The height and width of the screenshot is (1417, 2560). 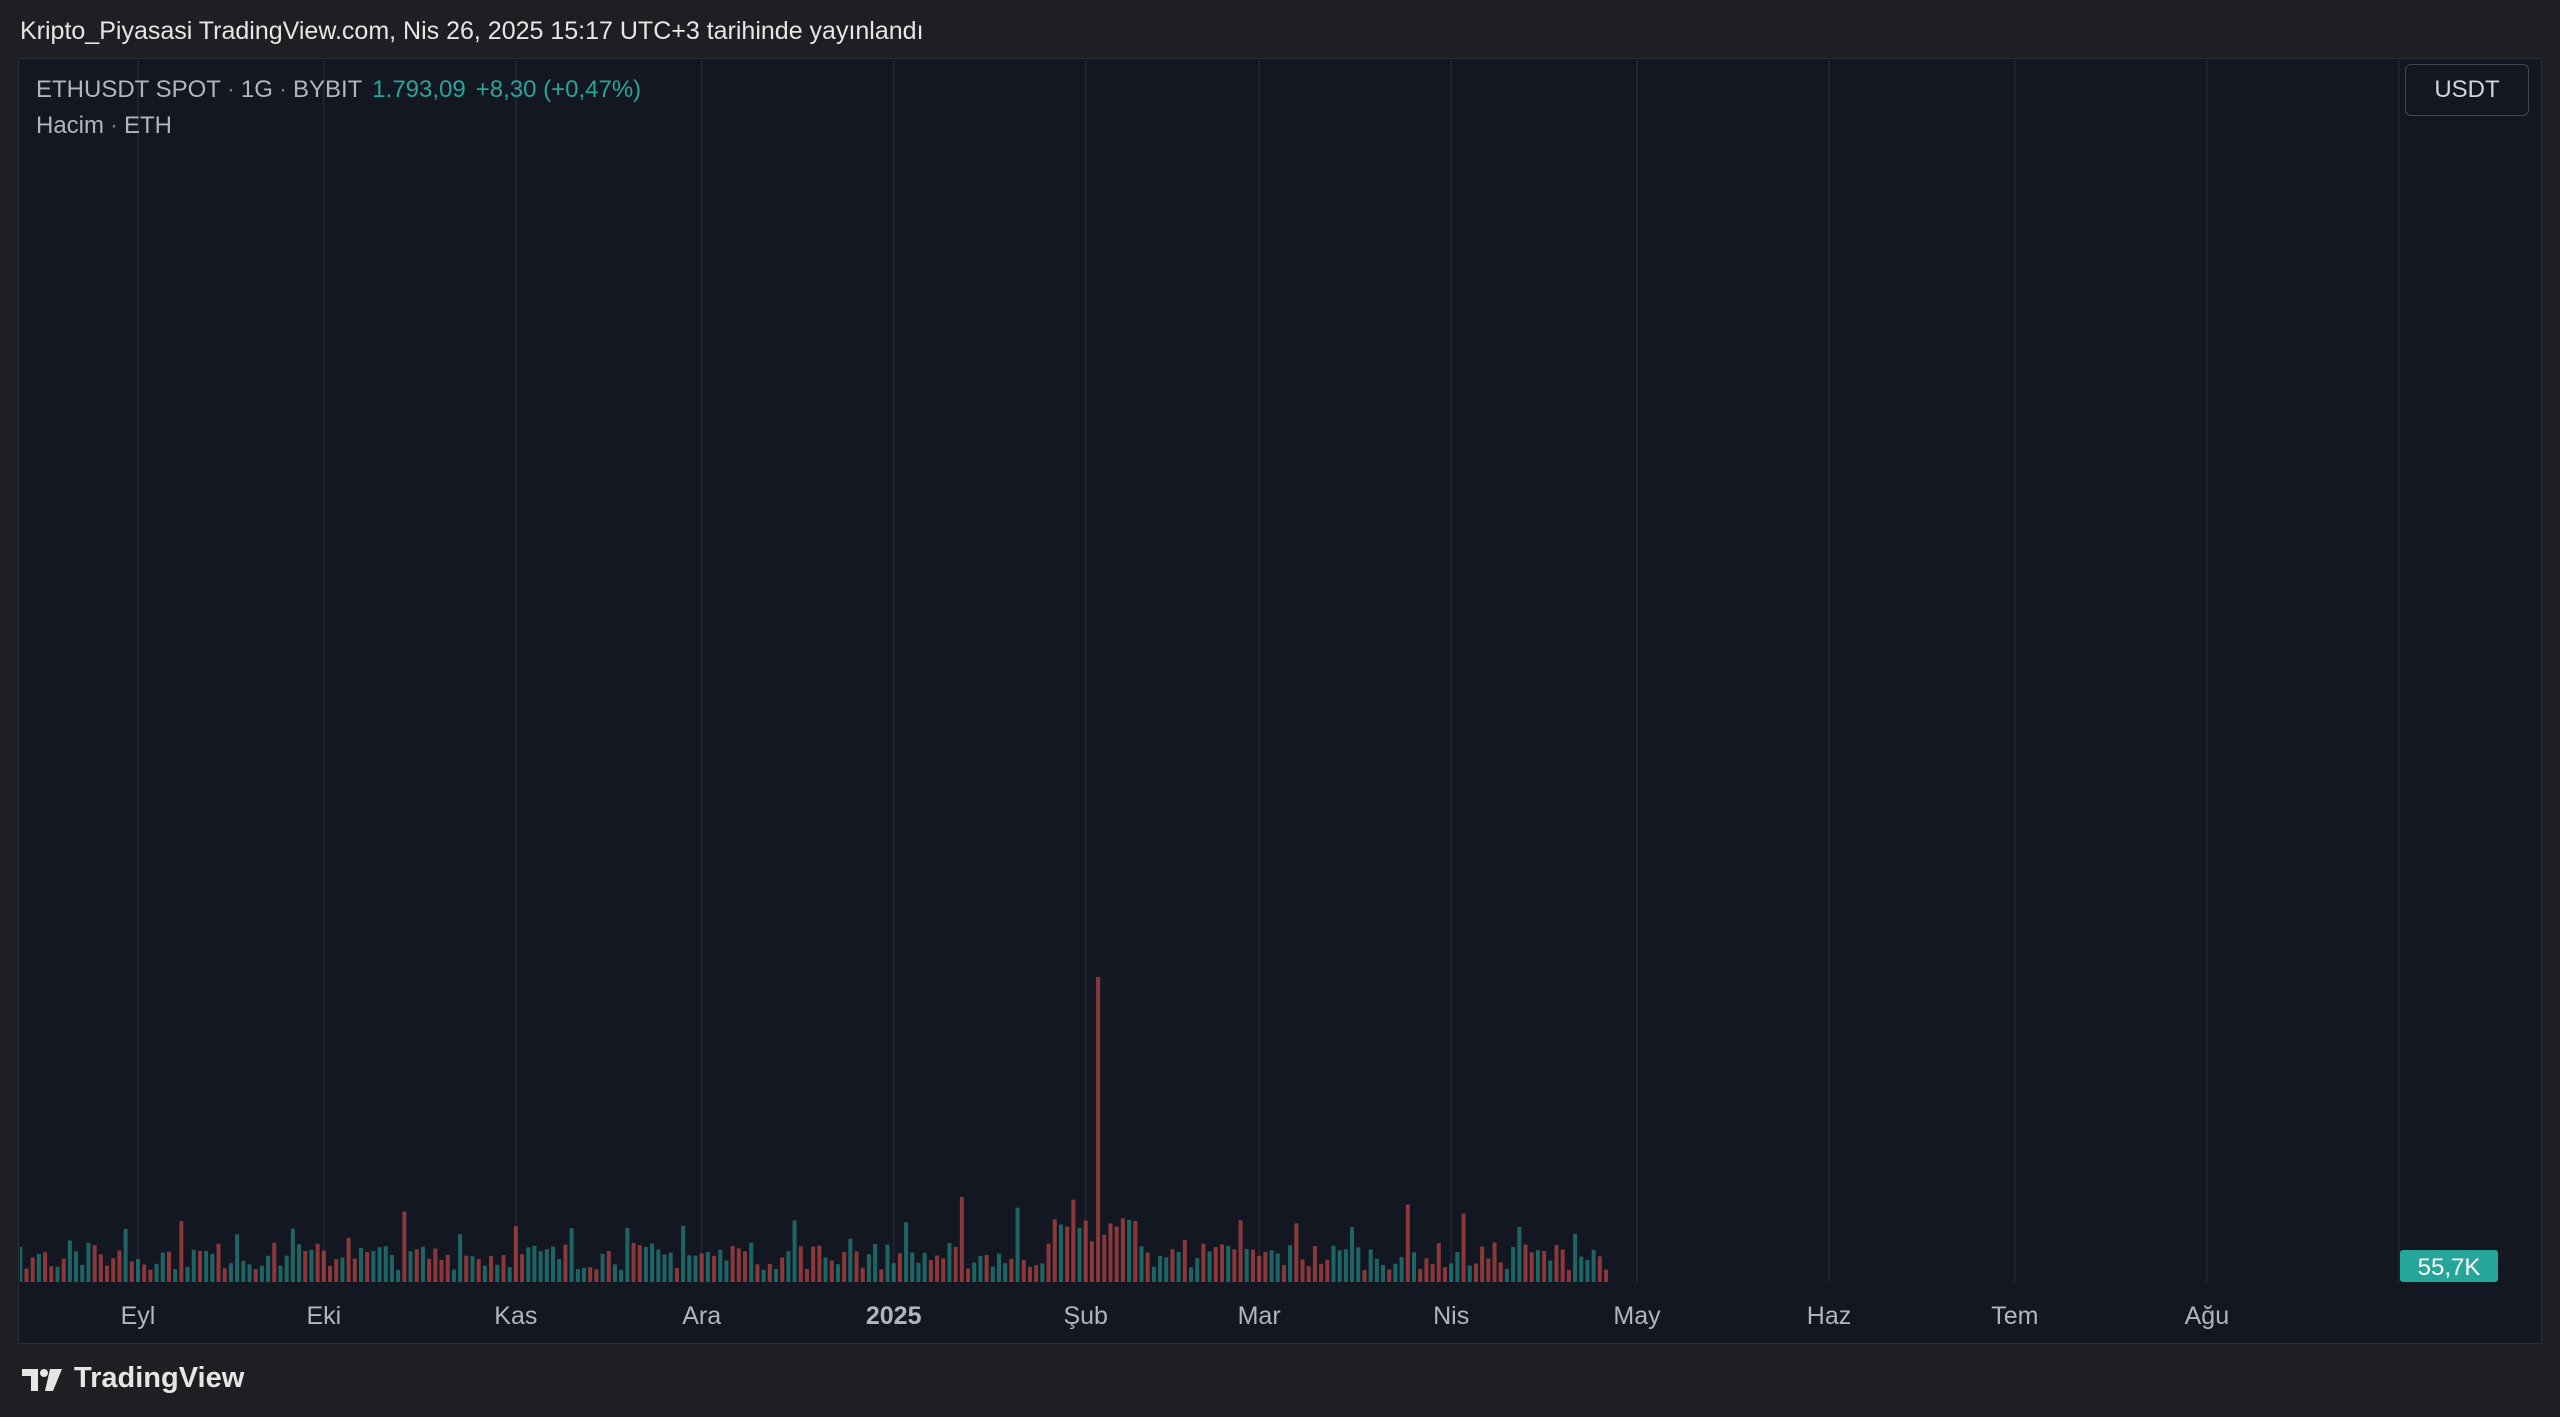 What do you see at coordinates (2207, 1316) in the screenshot?
I see `time-tick-label: Ağu` at bounding box center [2207, 1316].